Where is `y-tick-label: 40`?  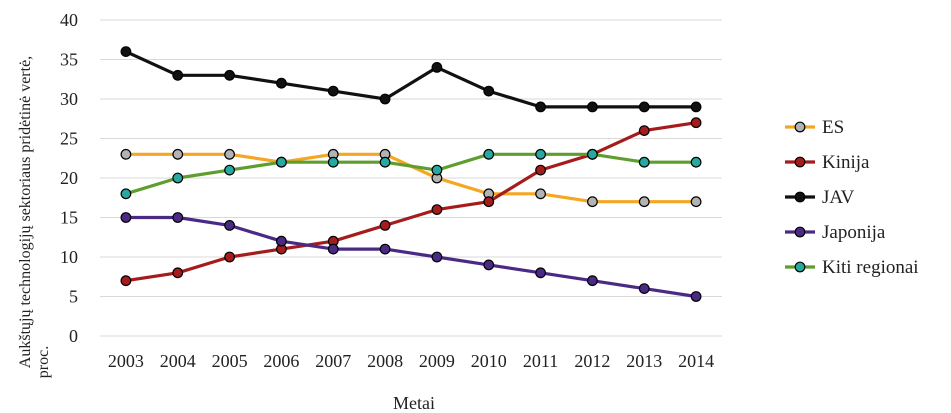
y-tick-label: 40 is located at coordinates (69, 20).